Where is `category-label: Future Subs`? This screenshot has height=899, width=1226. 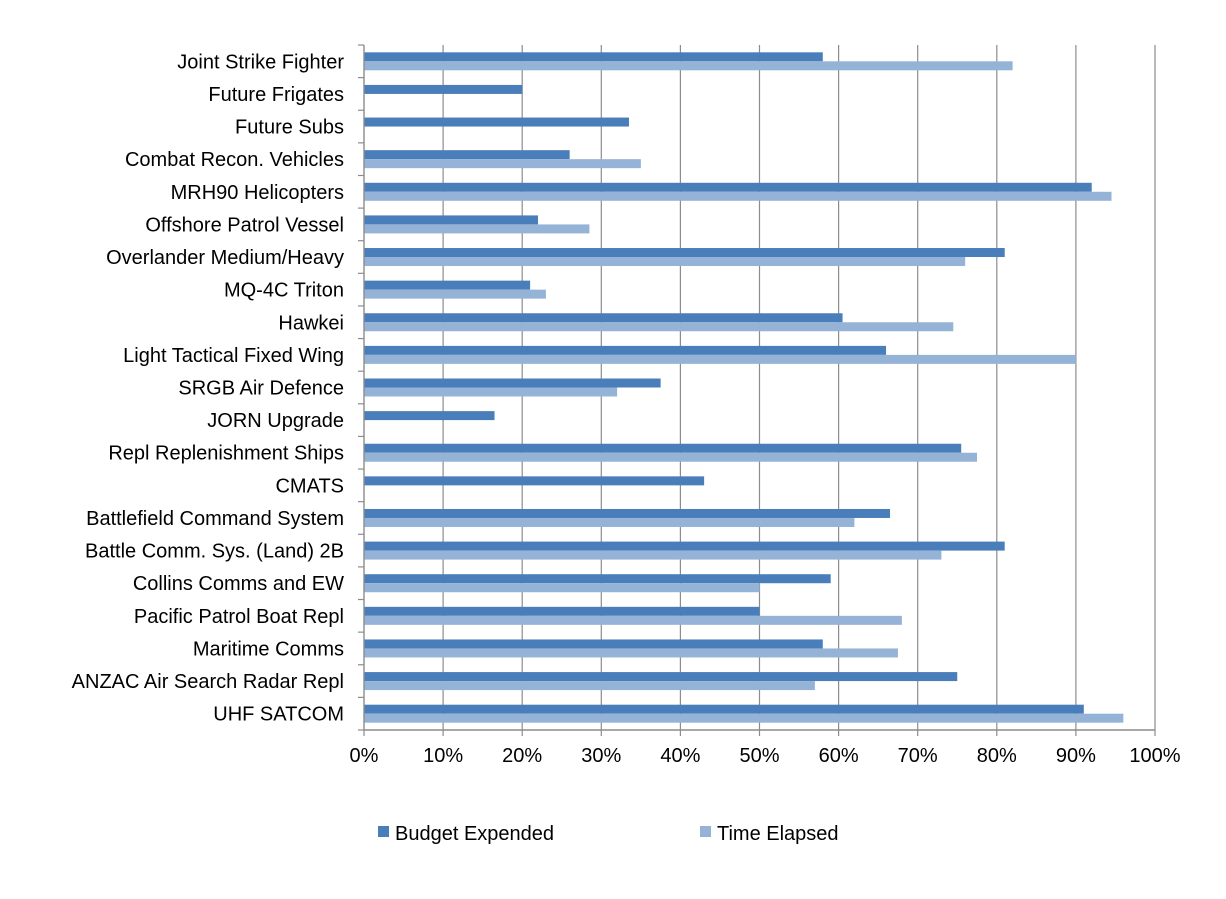
category-label: Future Subs is located at coordinates (289, 128).